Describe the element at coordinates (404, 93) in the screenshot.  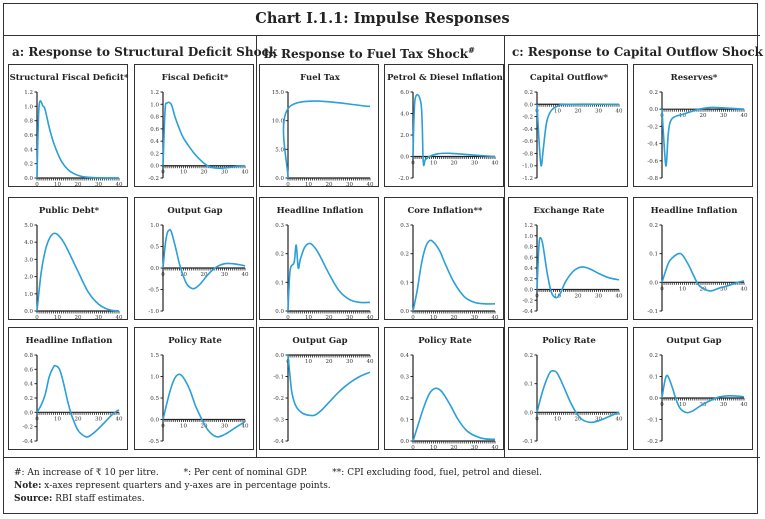
I see `y-tick-label: 6.0` at that location.